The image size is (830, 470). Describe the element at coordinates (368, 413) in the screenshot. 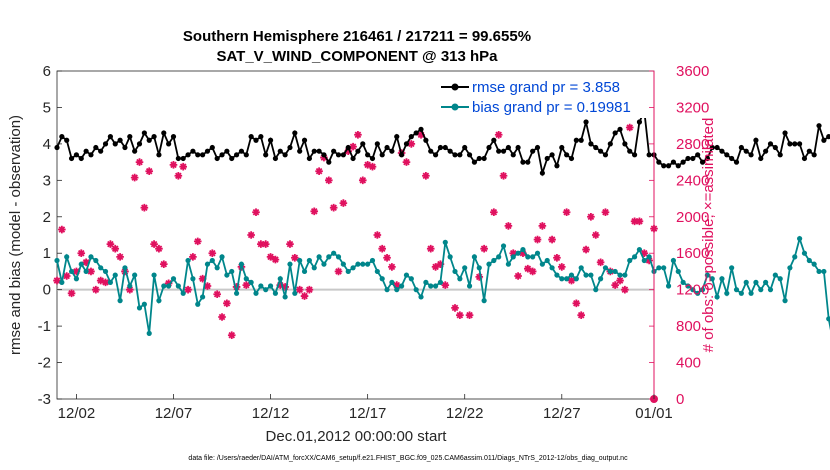

I see `x-tick-label: 12/17` at that location.